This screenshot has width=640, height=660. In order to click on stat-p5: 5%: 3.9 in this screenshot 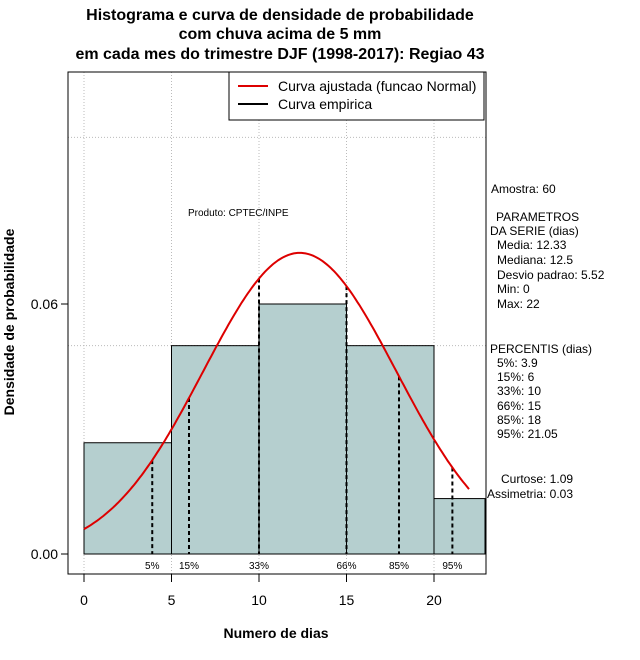, I will do `click(517, 363)`.